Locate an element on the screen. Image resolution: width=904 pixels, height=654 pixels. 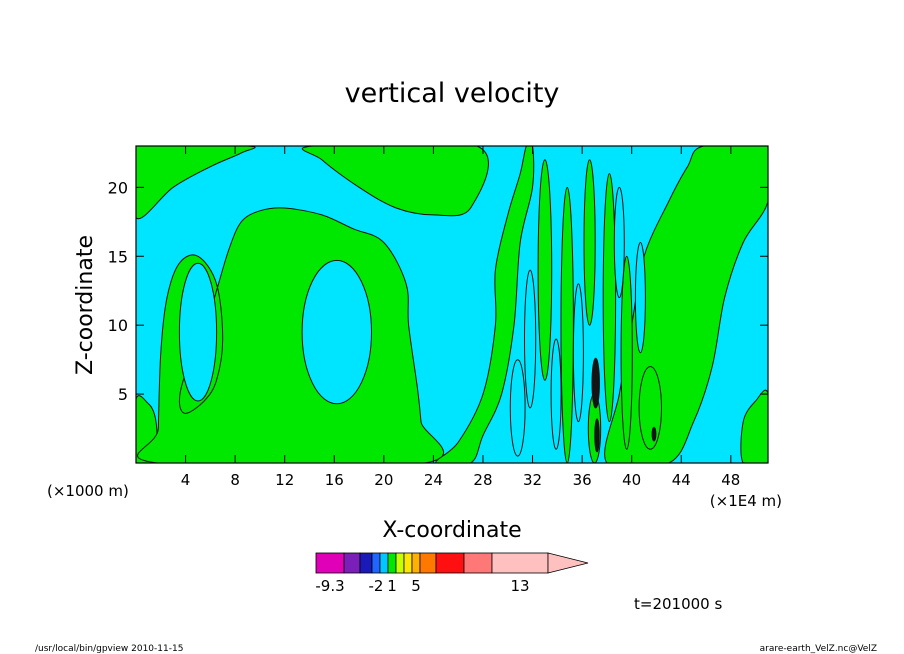
y-tick-label: 15 is located at coordinates (118, 256).